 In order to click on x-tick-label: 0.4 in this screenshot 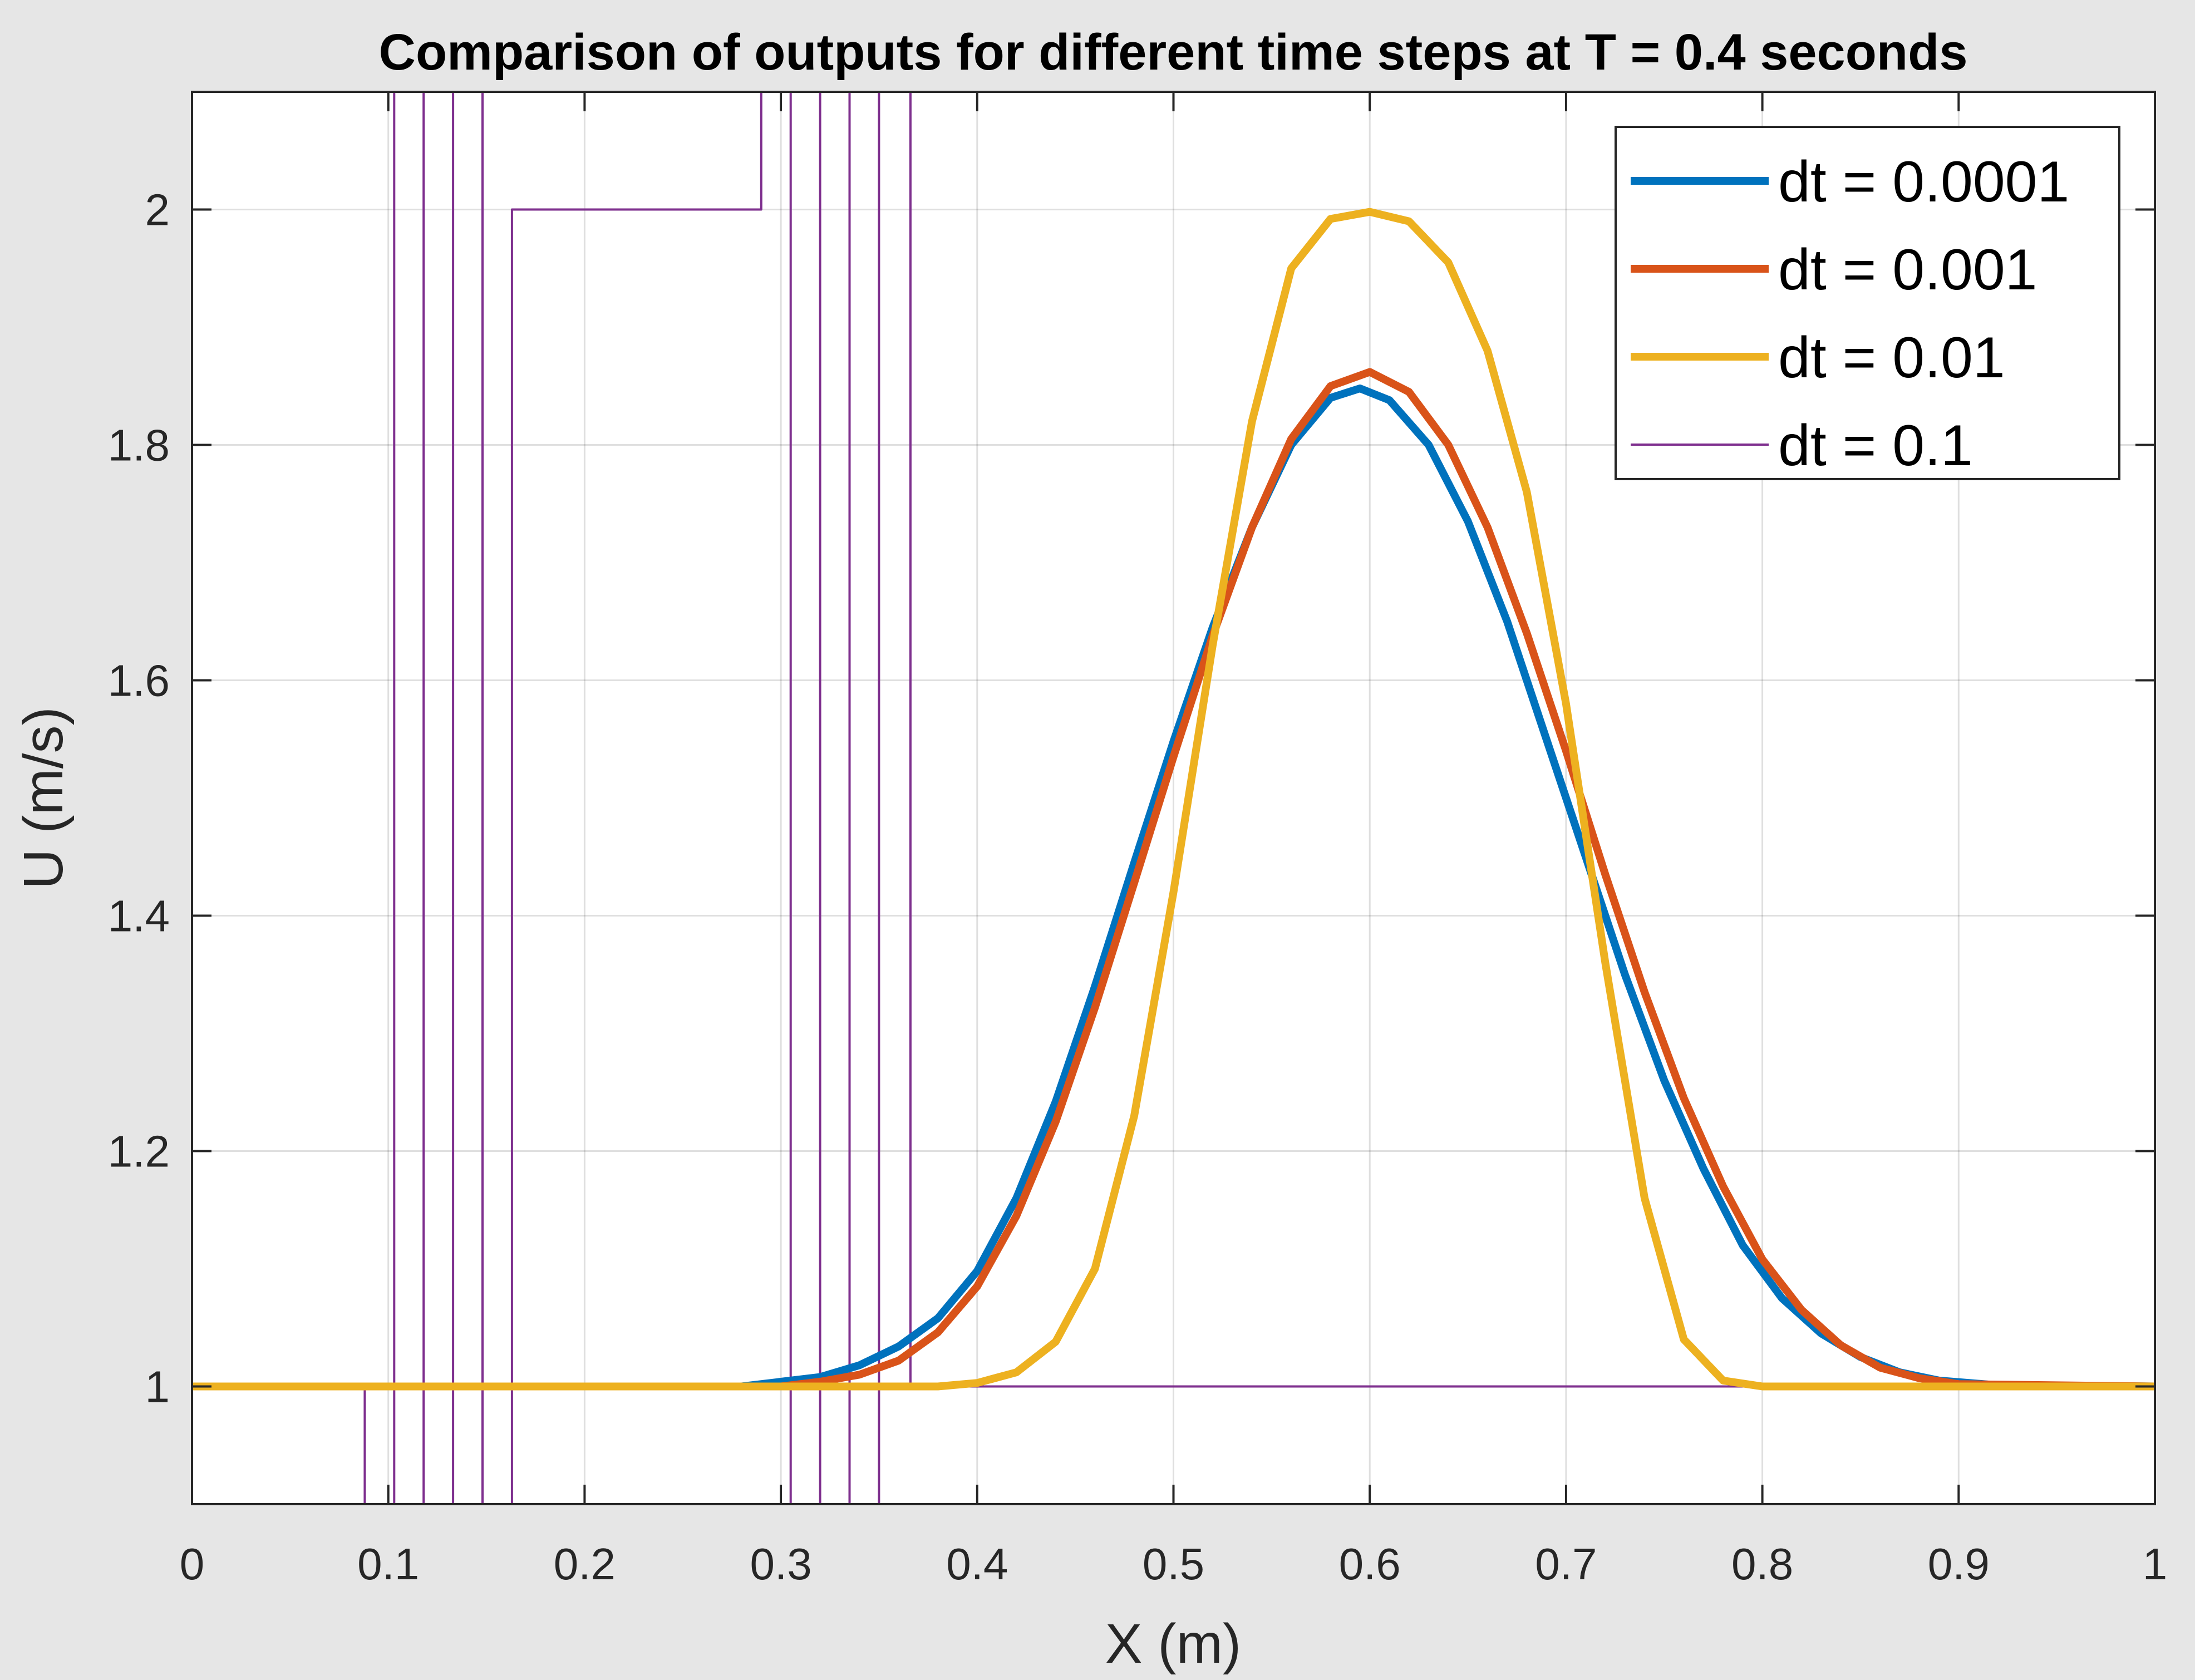, I will do `click(977, 1564)`.